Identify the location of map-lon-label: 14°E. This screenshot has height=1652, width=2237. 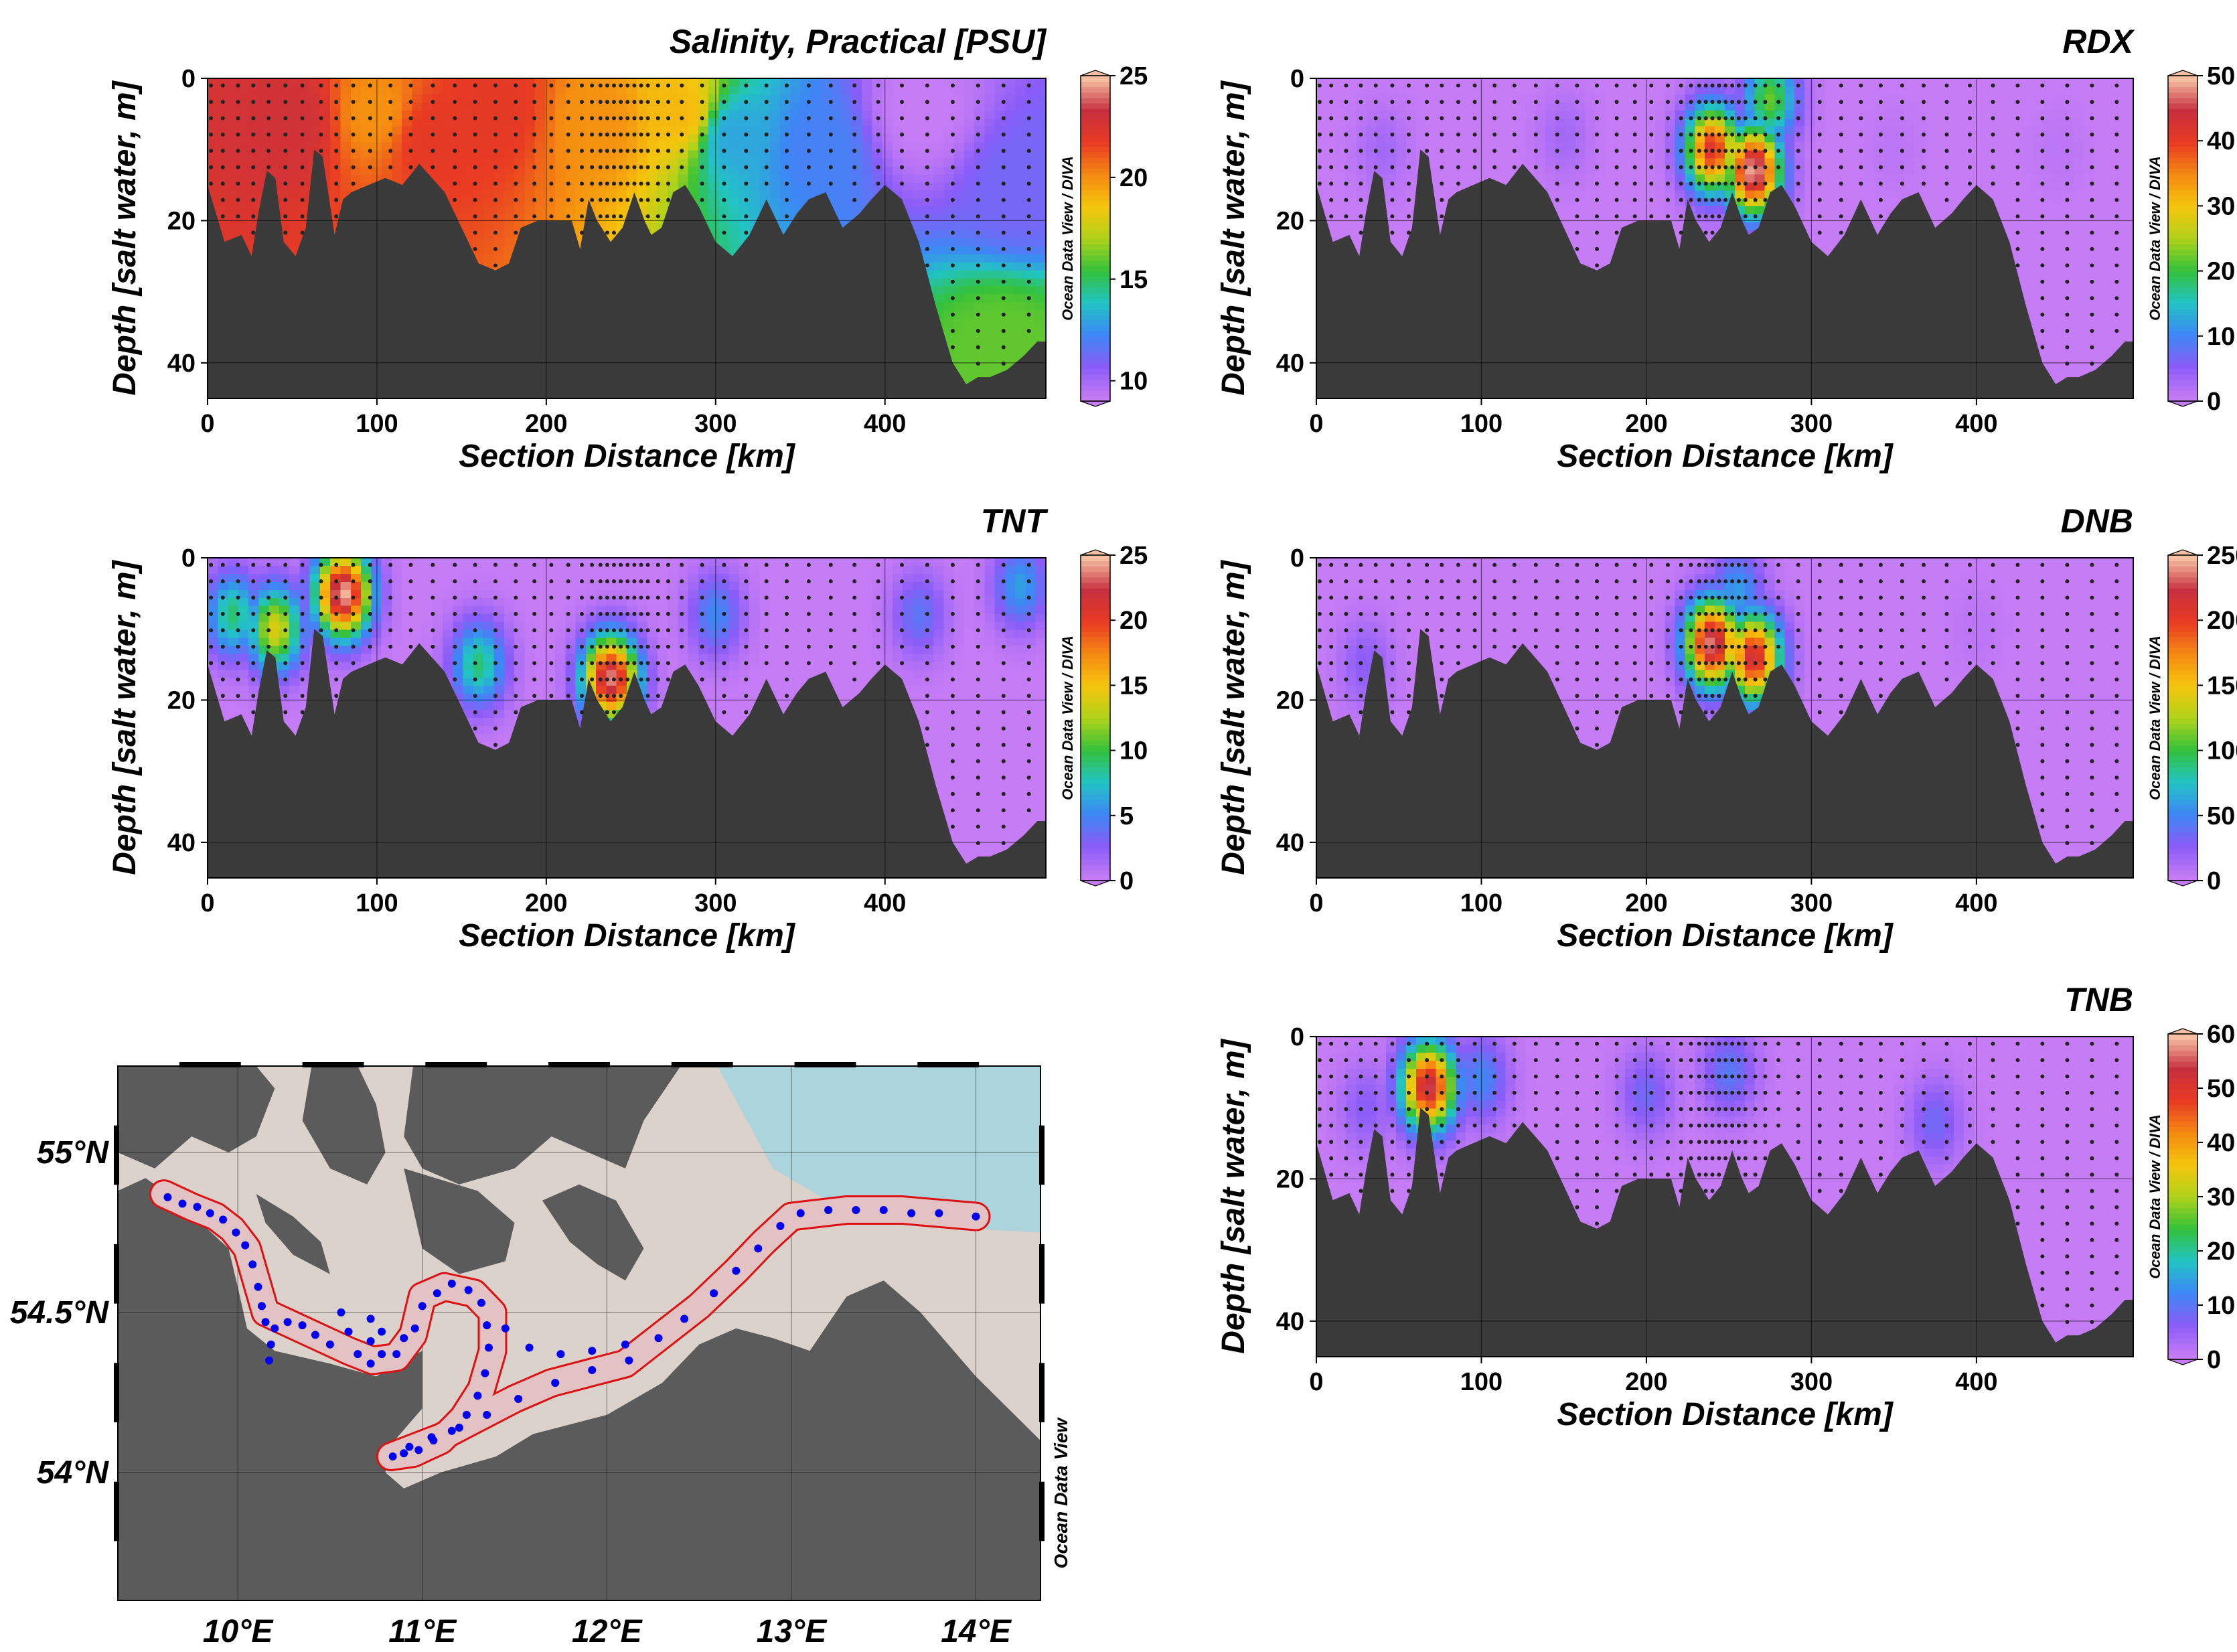
(976, 1632).